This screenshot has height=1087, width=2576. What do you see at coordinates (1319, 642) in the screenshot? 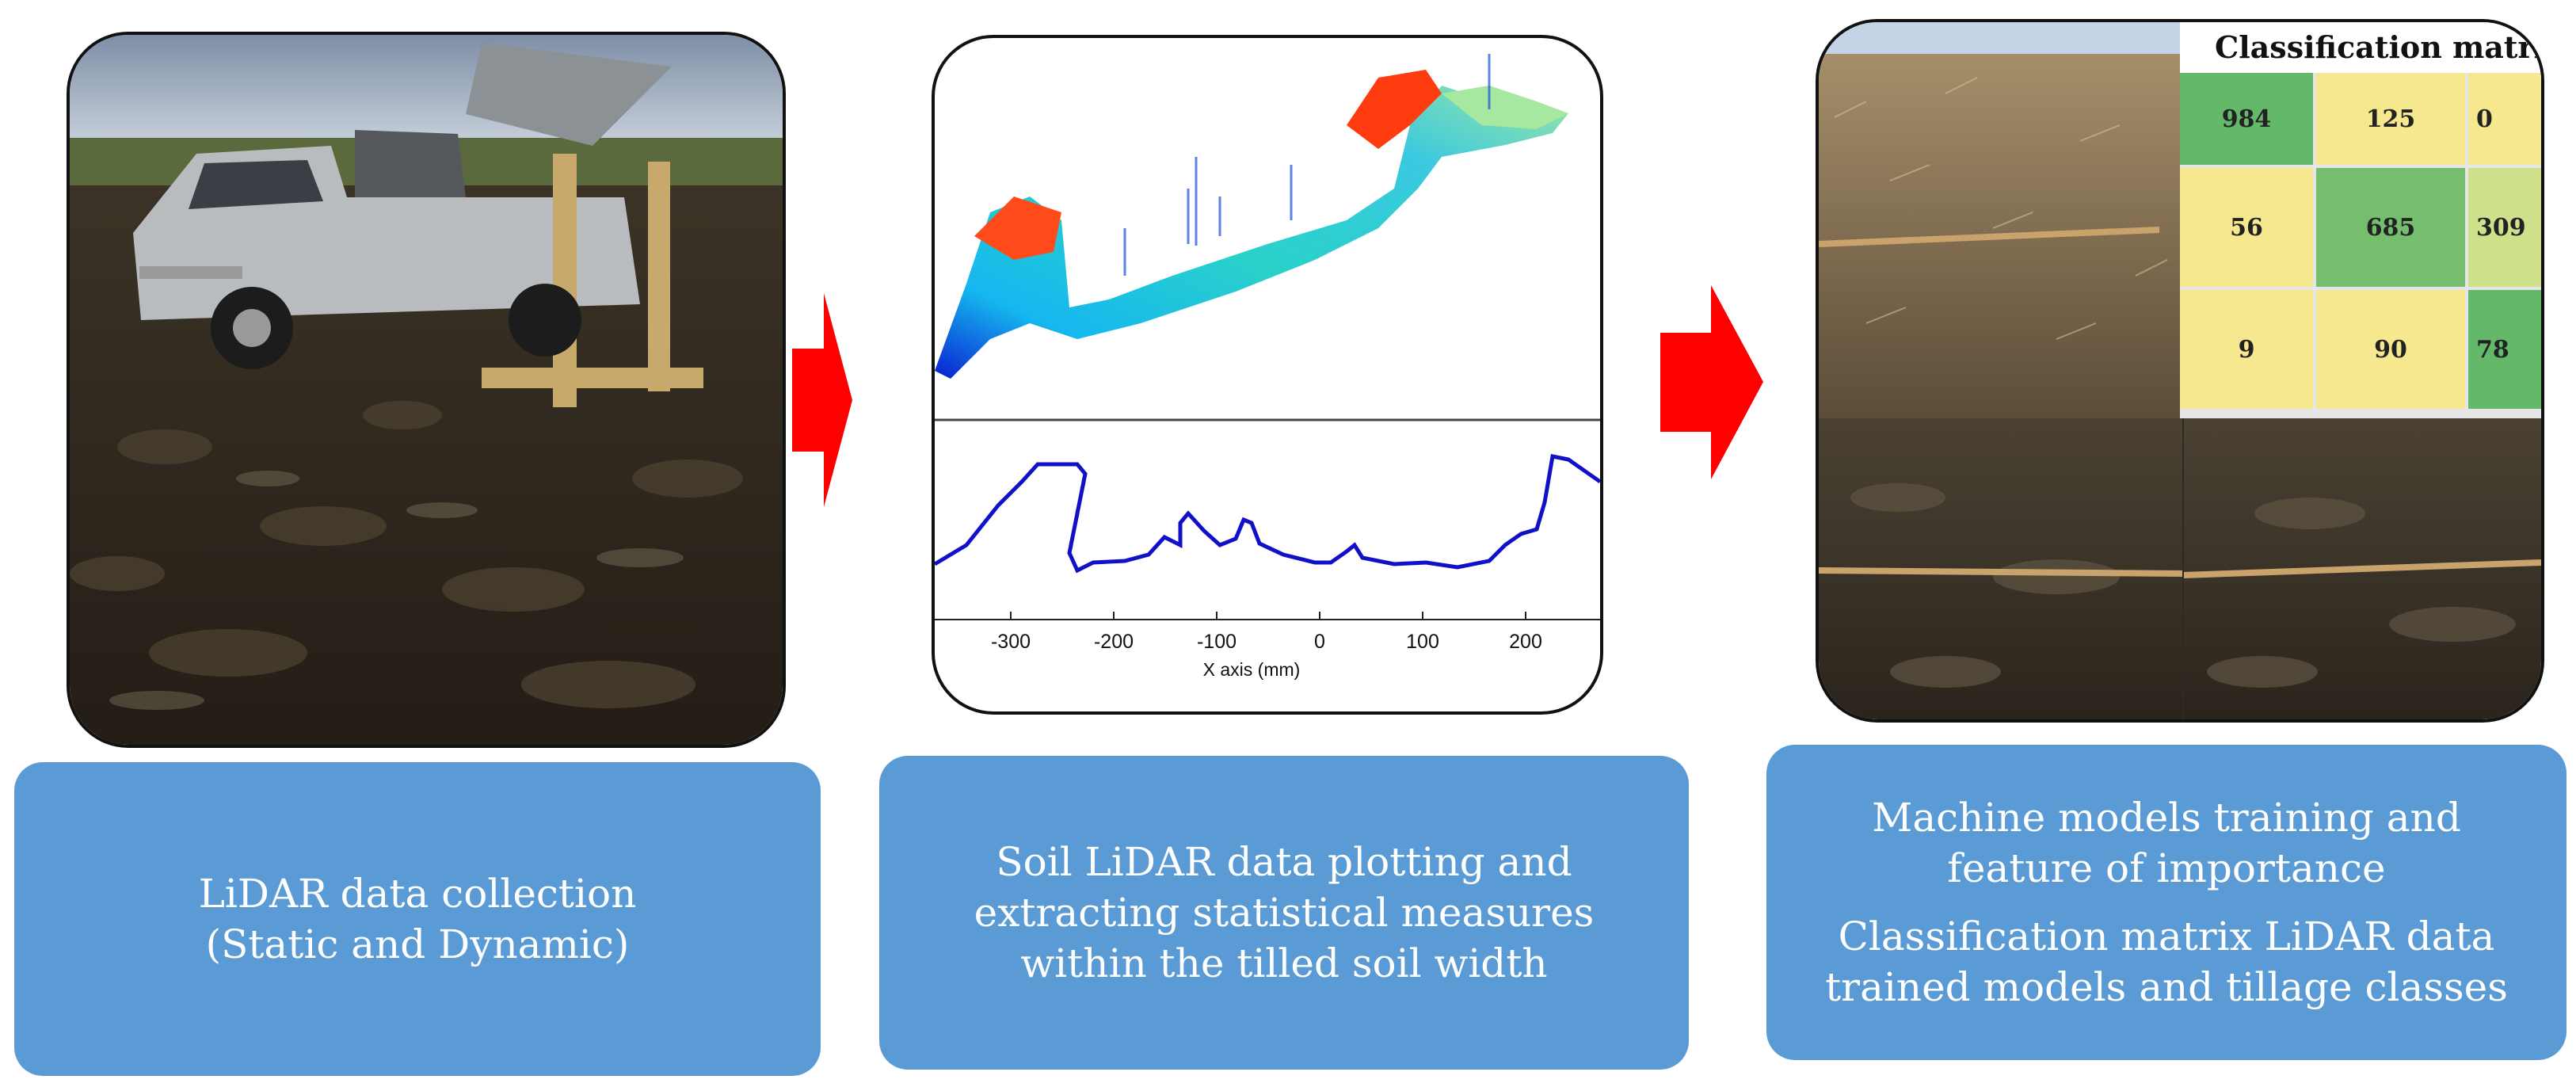
I see `x-tick-label: 0` at bounding box center [1319, 642].